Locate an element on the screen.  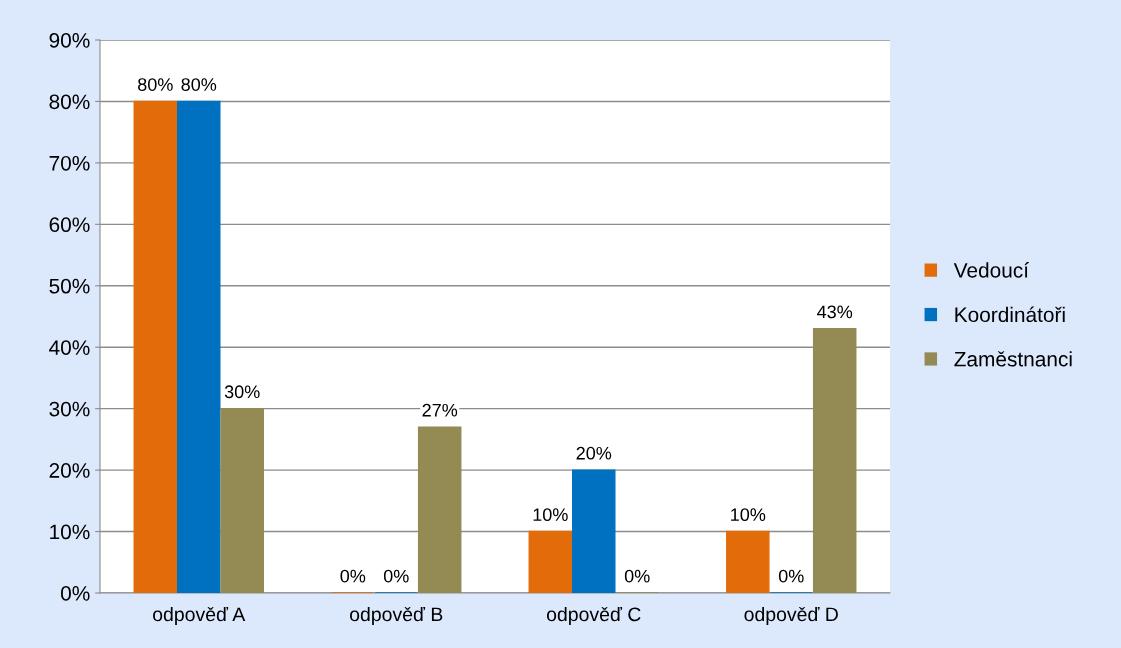
x-tick-label: odpověď C is located at coordinates (593, 616).